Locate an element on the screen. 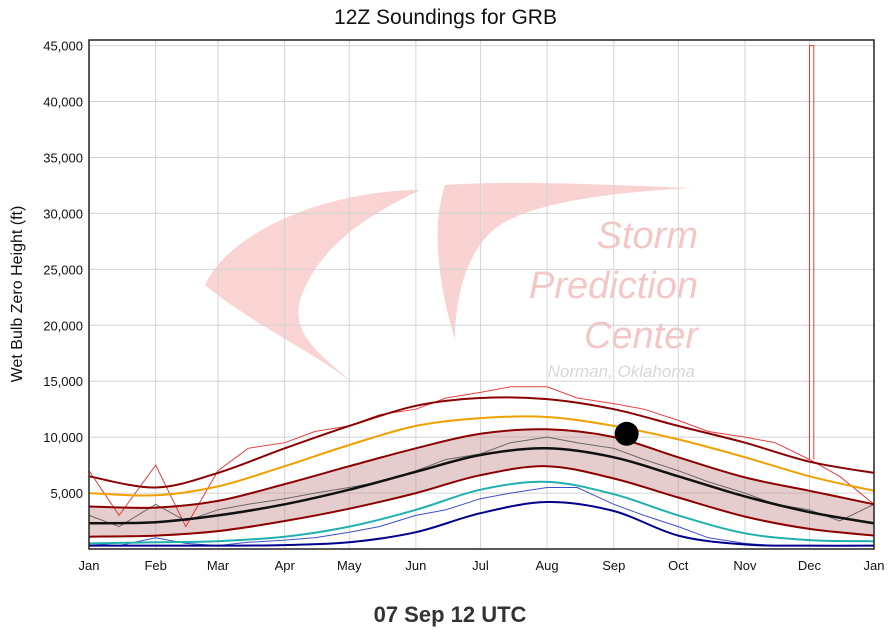  x-tick-label: Jul is located at coordinates (480, 565).